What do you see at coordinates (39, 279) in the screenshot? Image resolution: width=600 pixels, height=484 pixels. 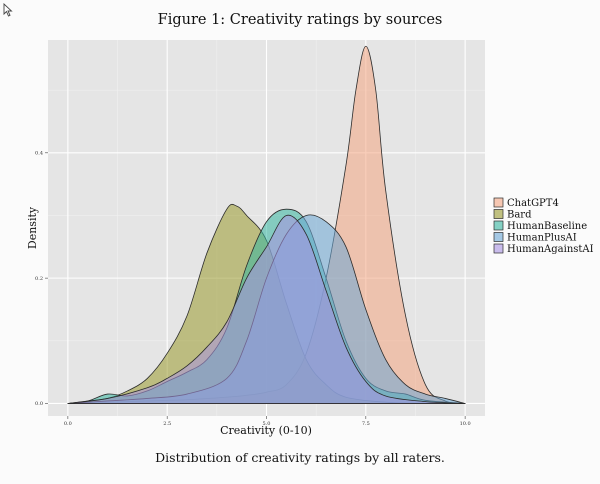 I see `y-tick-label: 0.2` at bounding box center [39, 279].